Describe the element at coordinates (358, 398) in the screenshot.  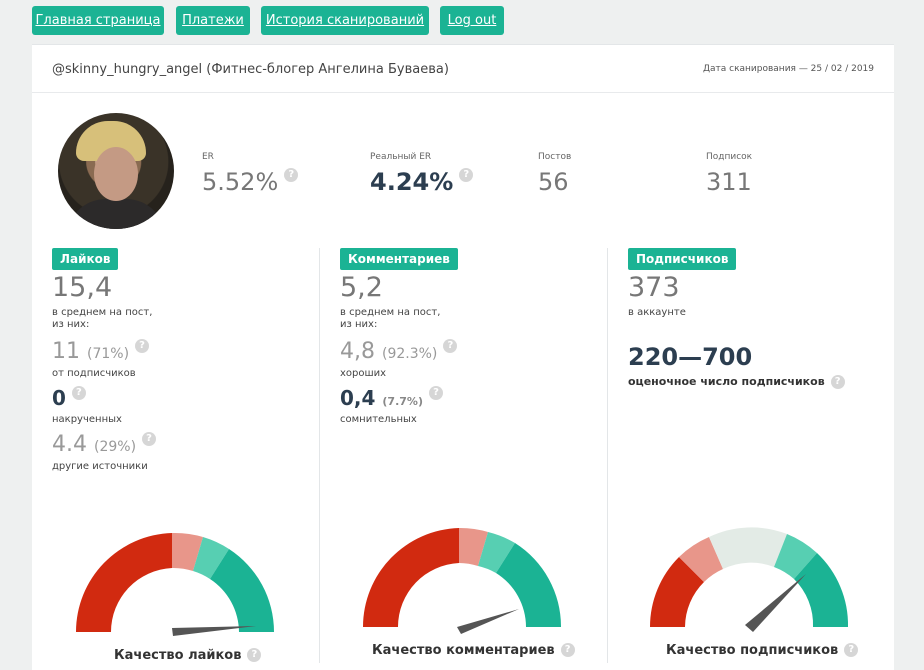
I see `comments-doubt-value: 0,4` at that location.